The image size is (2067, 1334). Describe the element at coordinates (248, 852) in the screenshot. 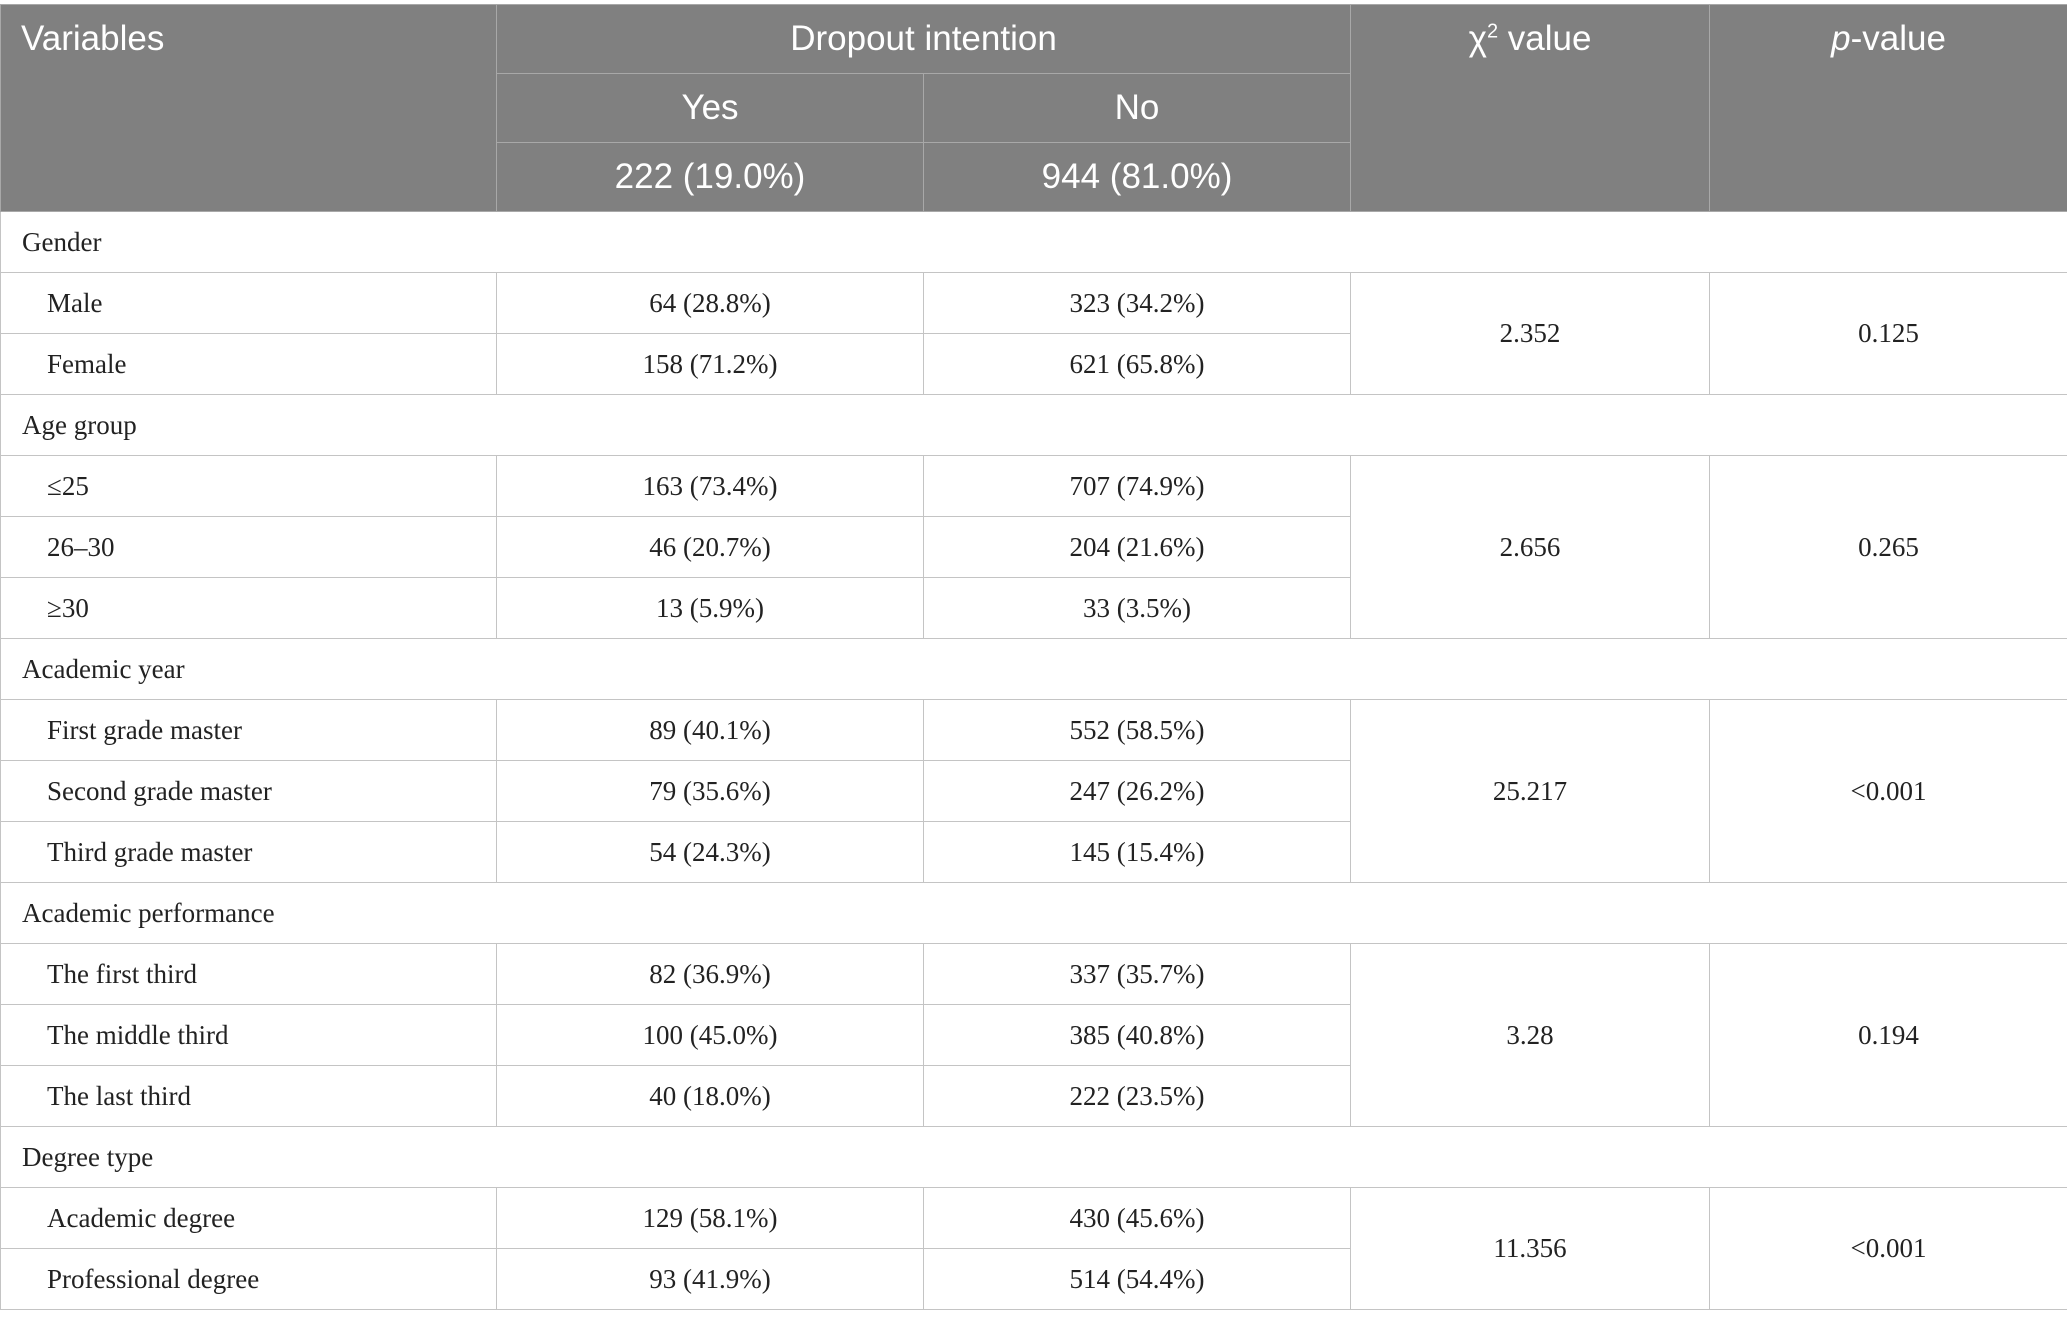

I see `row-label: Third grade master` at that location.